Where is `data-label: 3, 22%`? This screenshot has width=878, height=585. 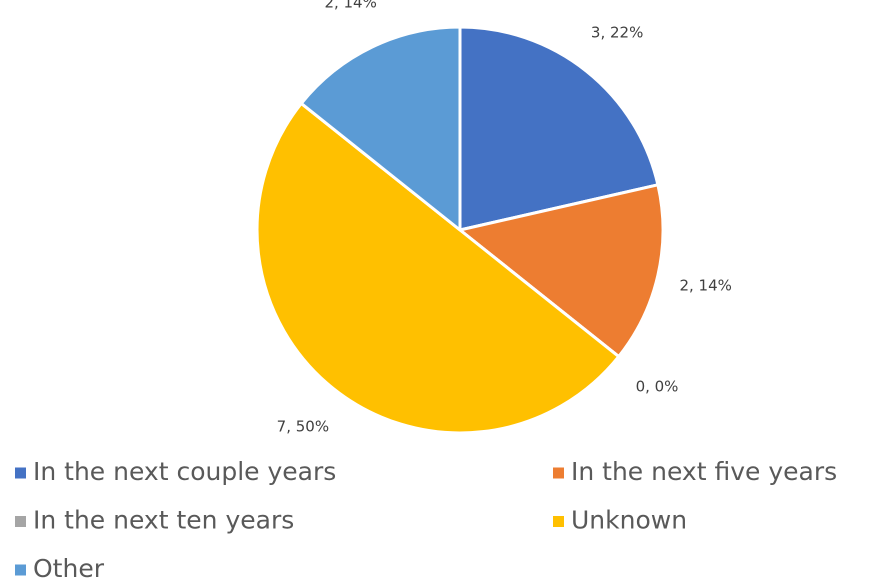 data-label: 3, 22% is located at coordinates (617, 32).